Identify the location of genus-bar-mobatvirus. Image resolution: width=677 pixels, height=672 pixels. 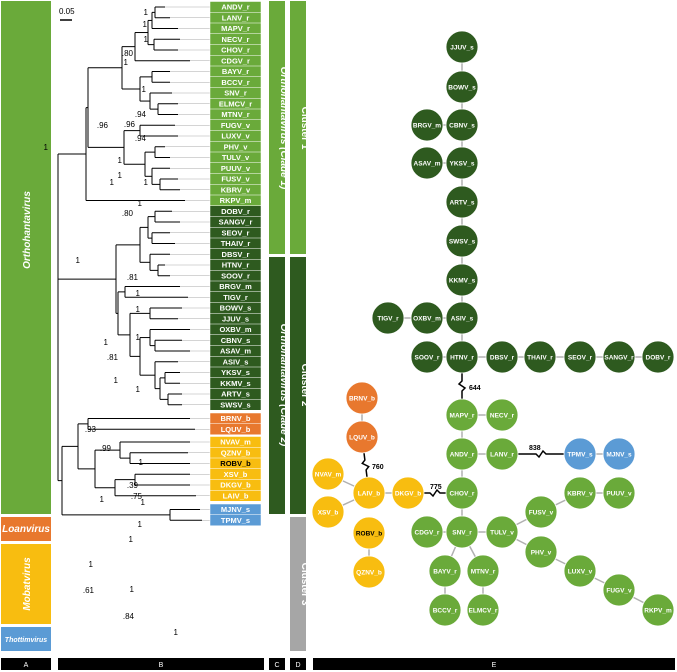
(26, 584).